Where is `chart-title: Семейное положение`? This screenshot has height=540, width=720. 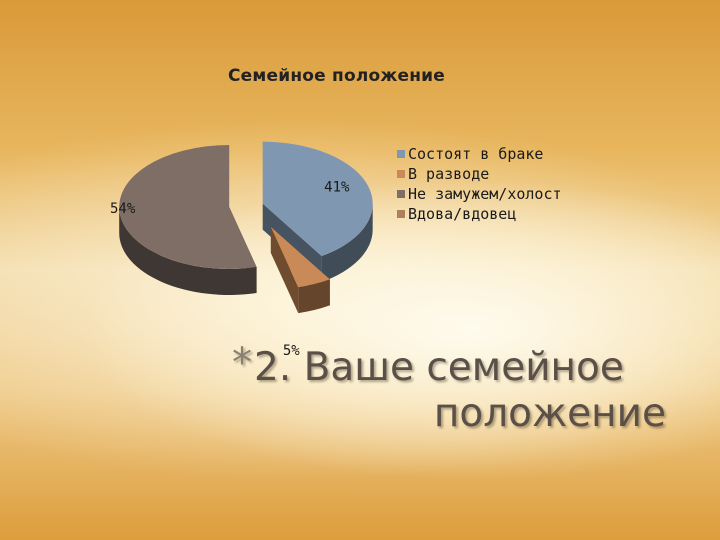
chart-title: Семейное положение is located at coordinates (337, 76).